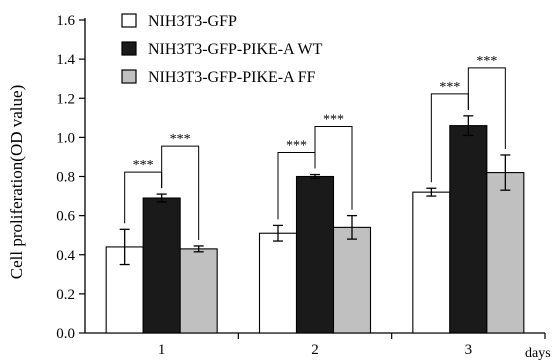 The image size is (560, 362). What do you see at coordinates (65, 217) in the screenshot?
I see `y-tick-label: 0.6` at bounding box center [65, 217].